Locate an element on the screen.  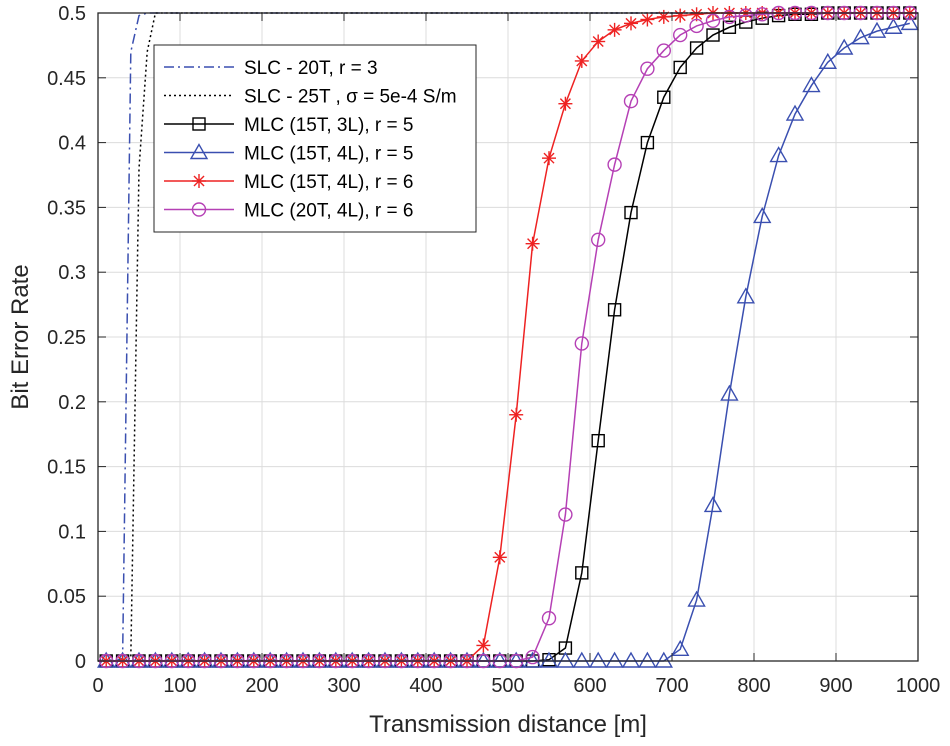
legend-label: MLC (15T, 3L), r = 5 is located at coordinates (328, 125).